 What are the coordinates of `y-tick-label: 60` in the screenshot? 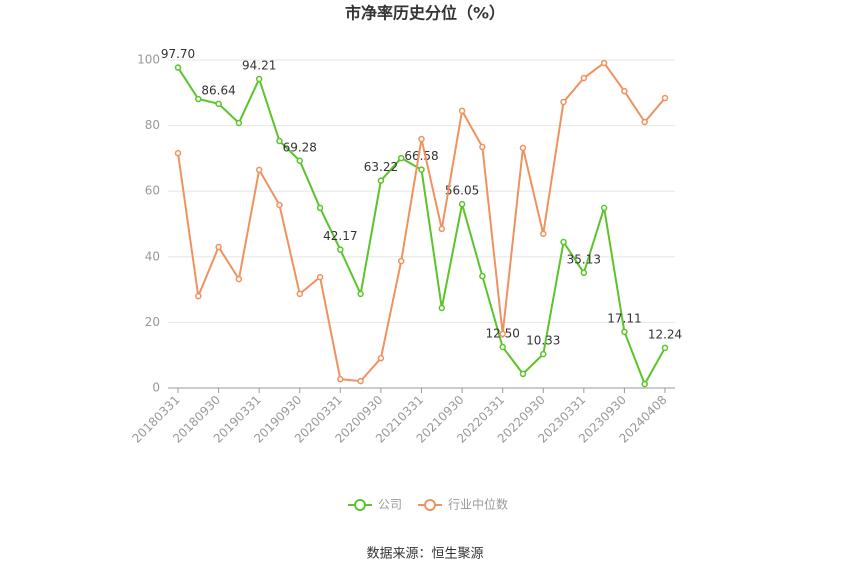 It's located at (152, 191).